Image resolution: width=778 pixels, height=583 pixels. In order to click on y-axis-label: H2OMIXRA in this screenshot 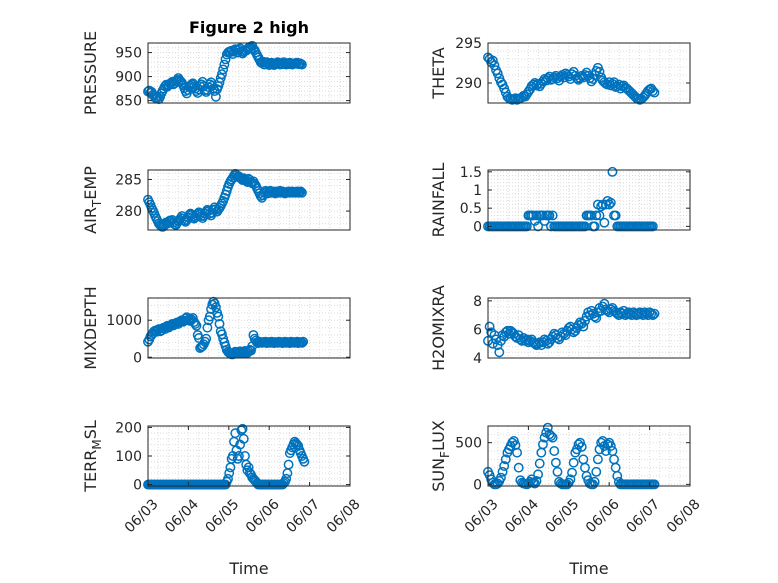, I will do `click(438, 328)`.